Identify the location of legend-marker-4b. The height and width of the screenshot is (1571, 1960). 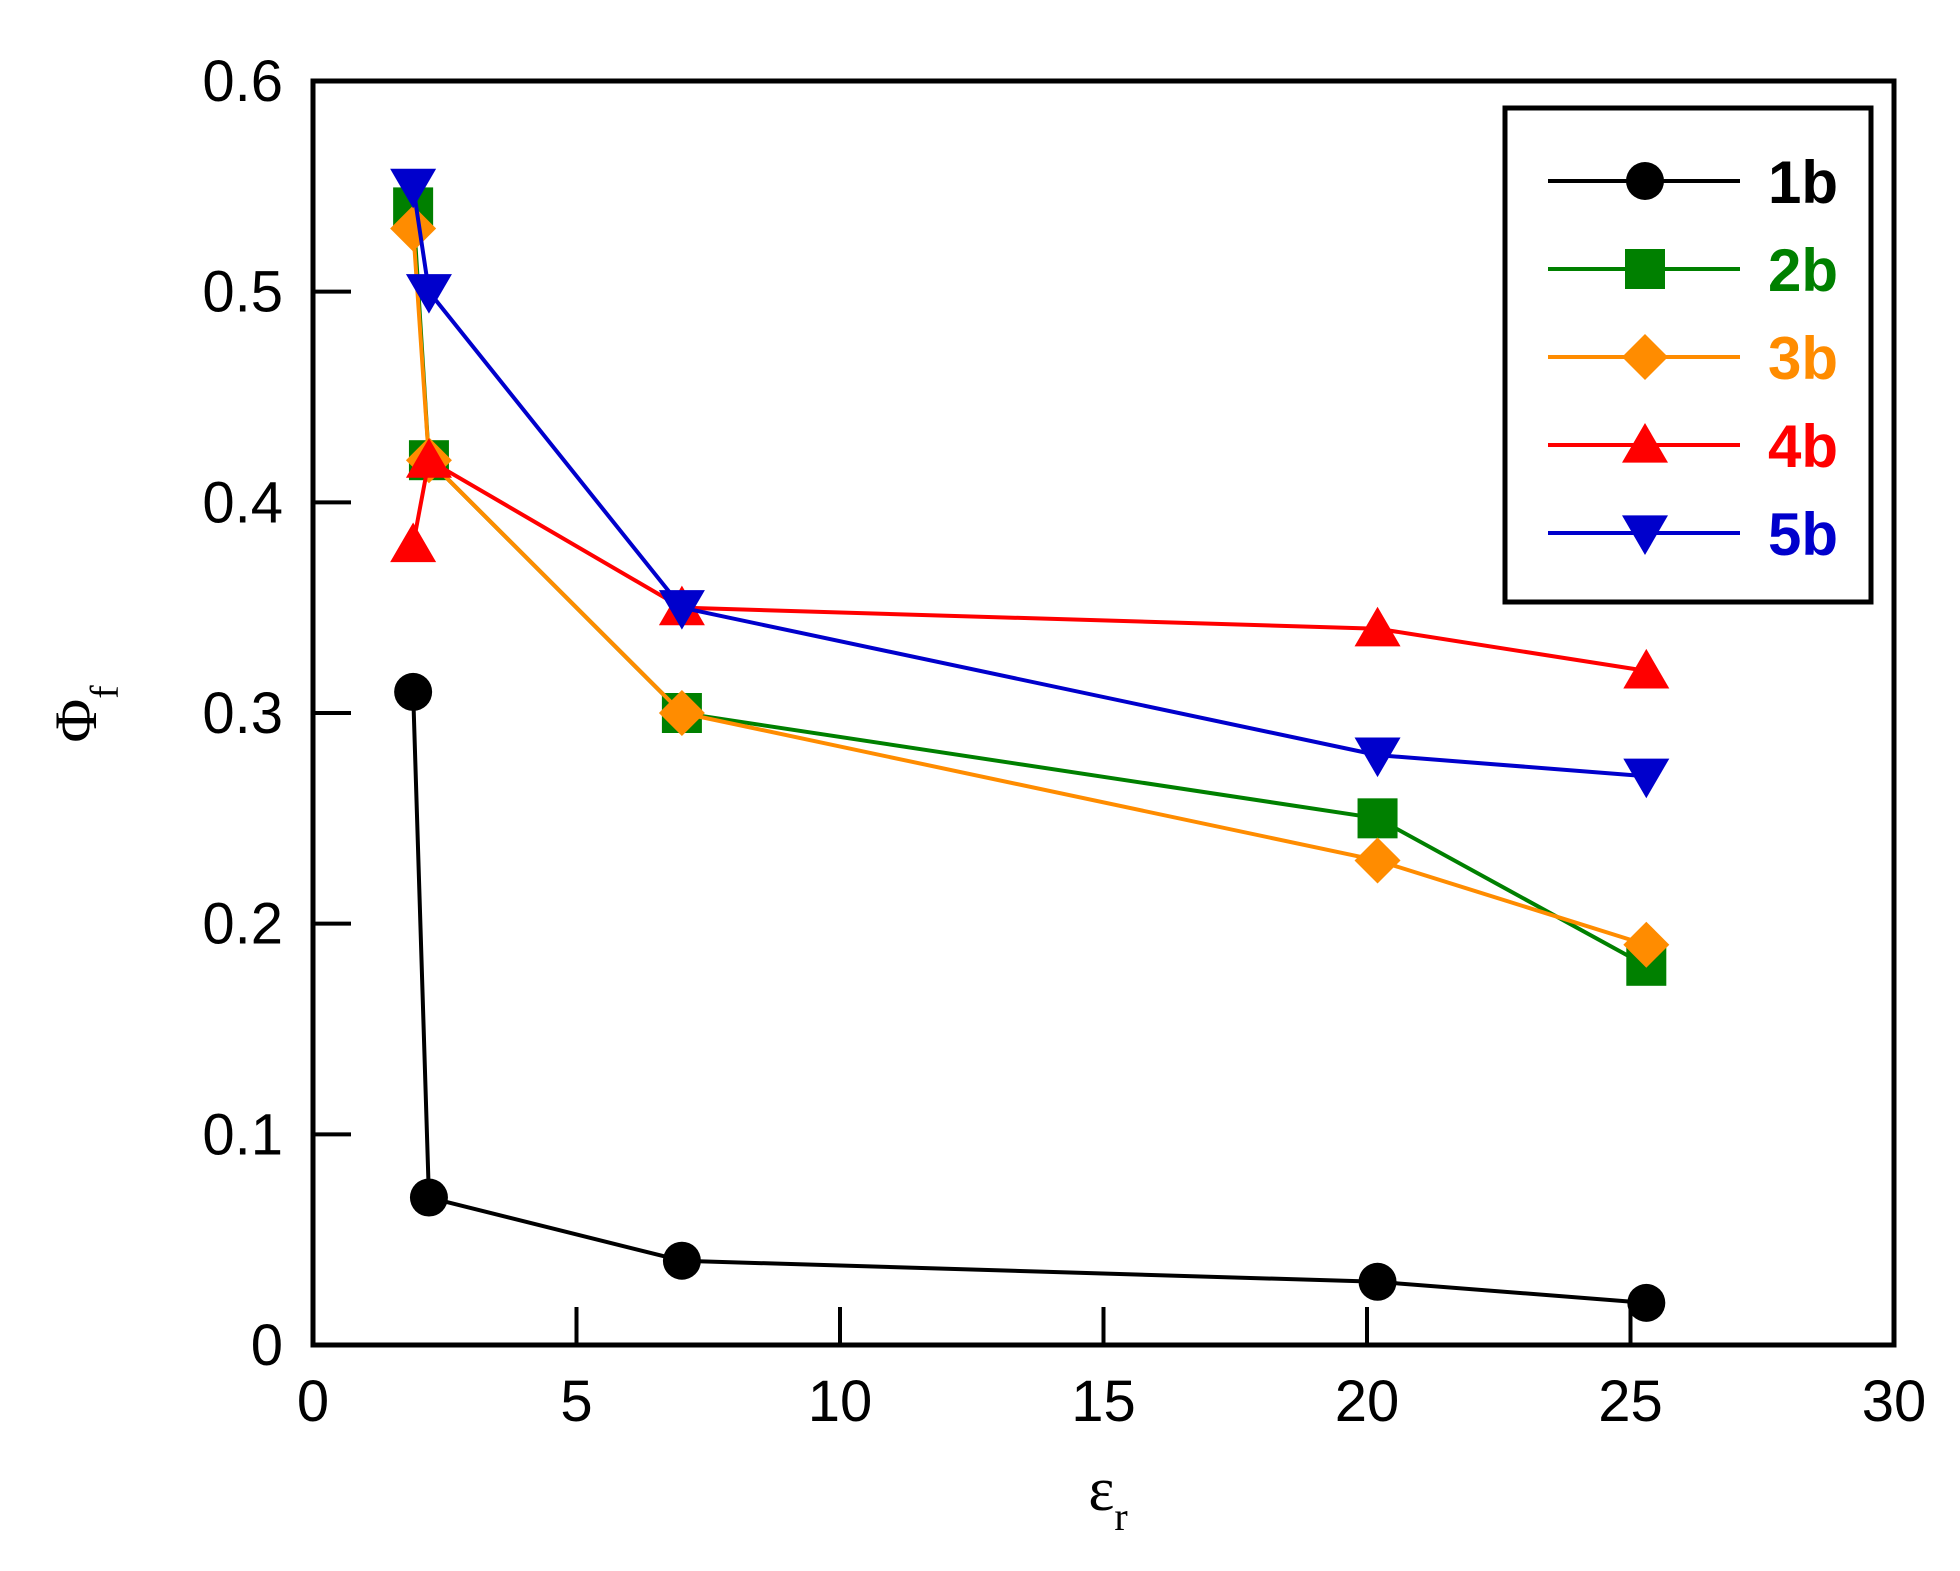
(1645, 443).